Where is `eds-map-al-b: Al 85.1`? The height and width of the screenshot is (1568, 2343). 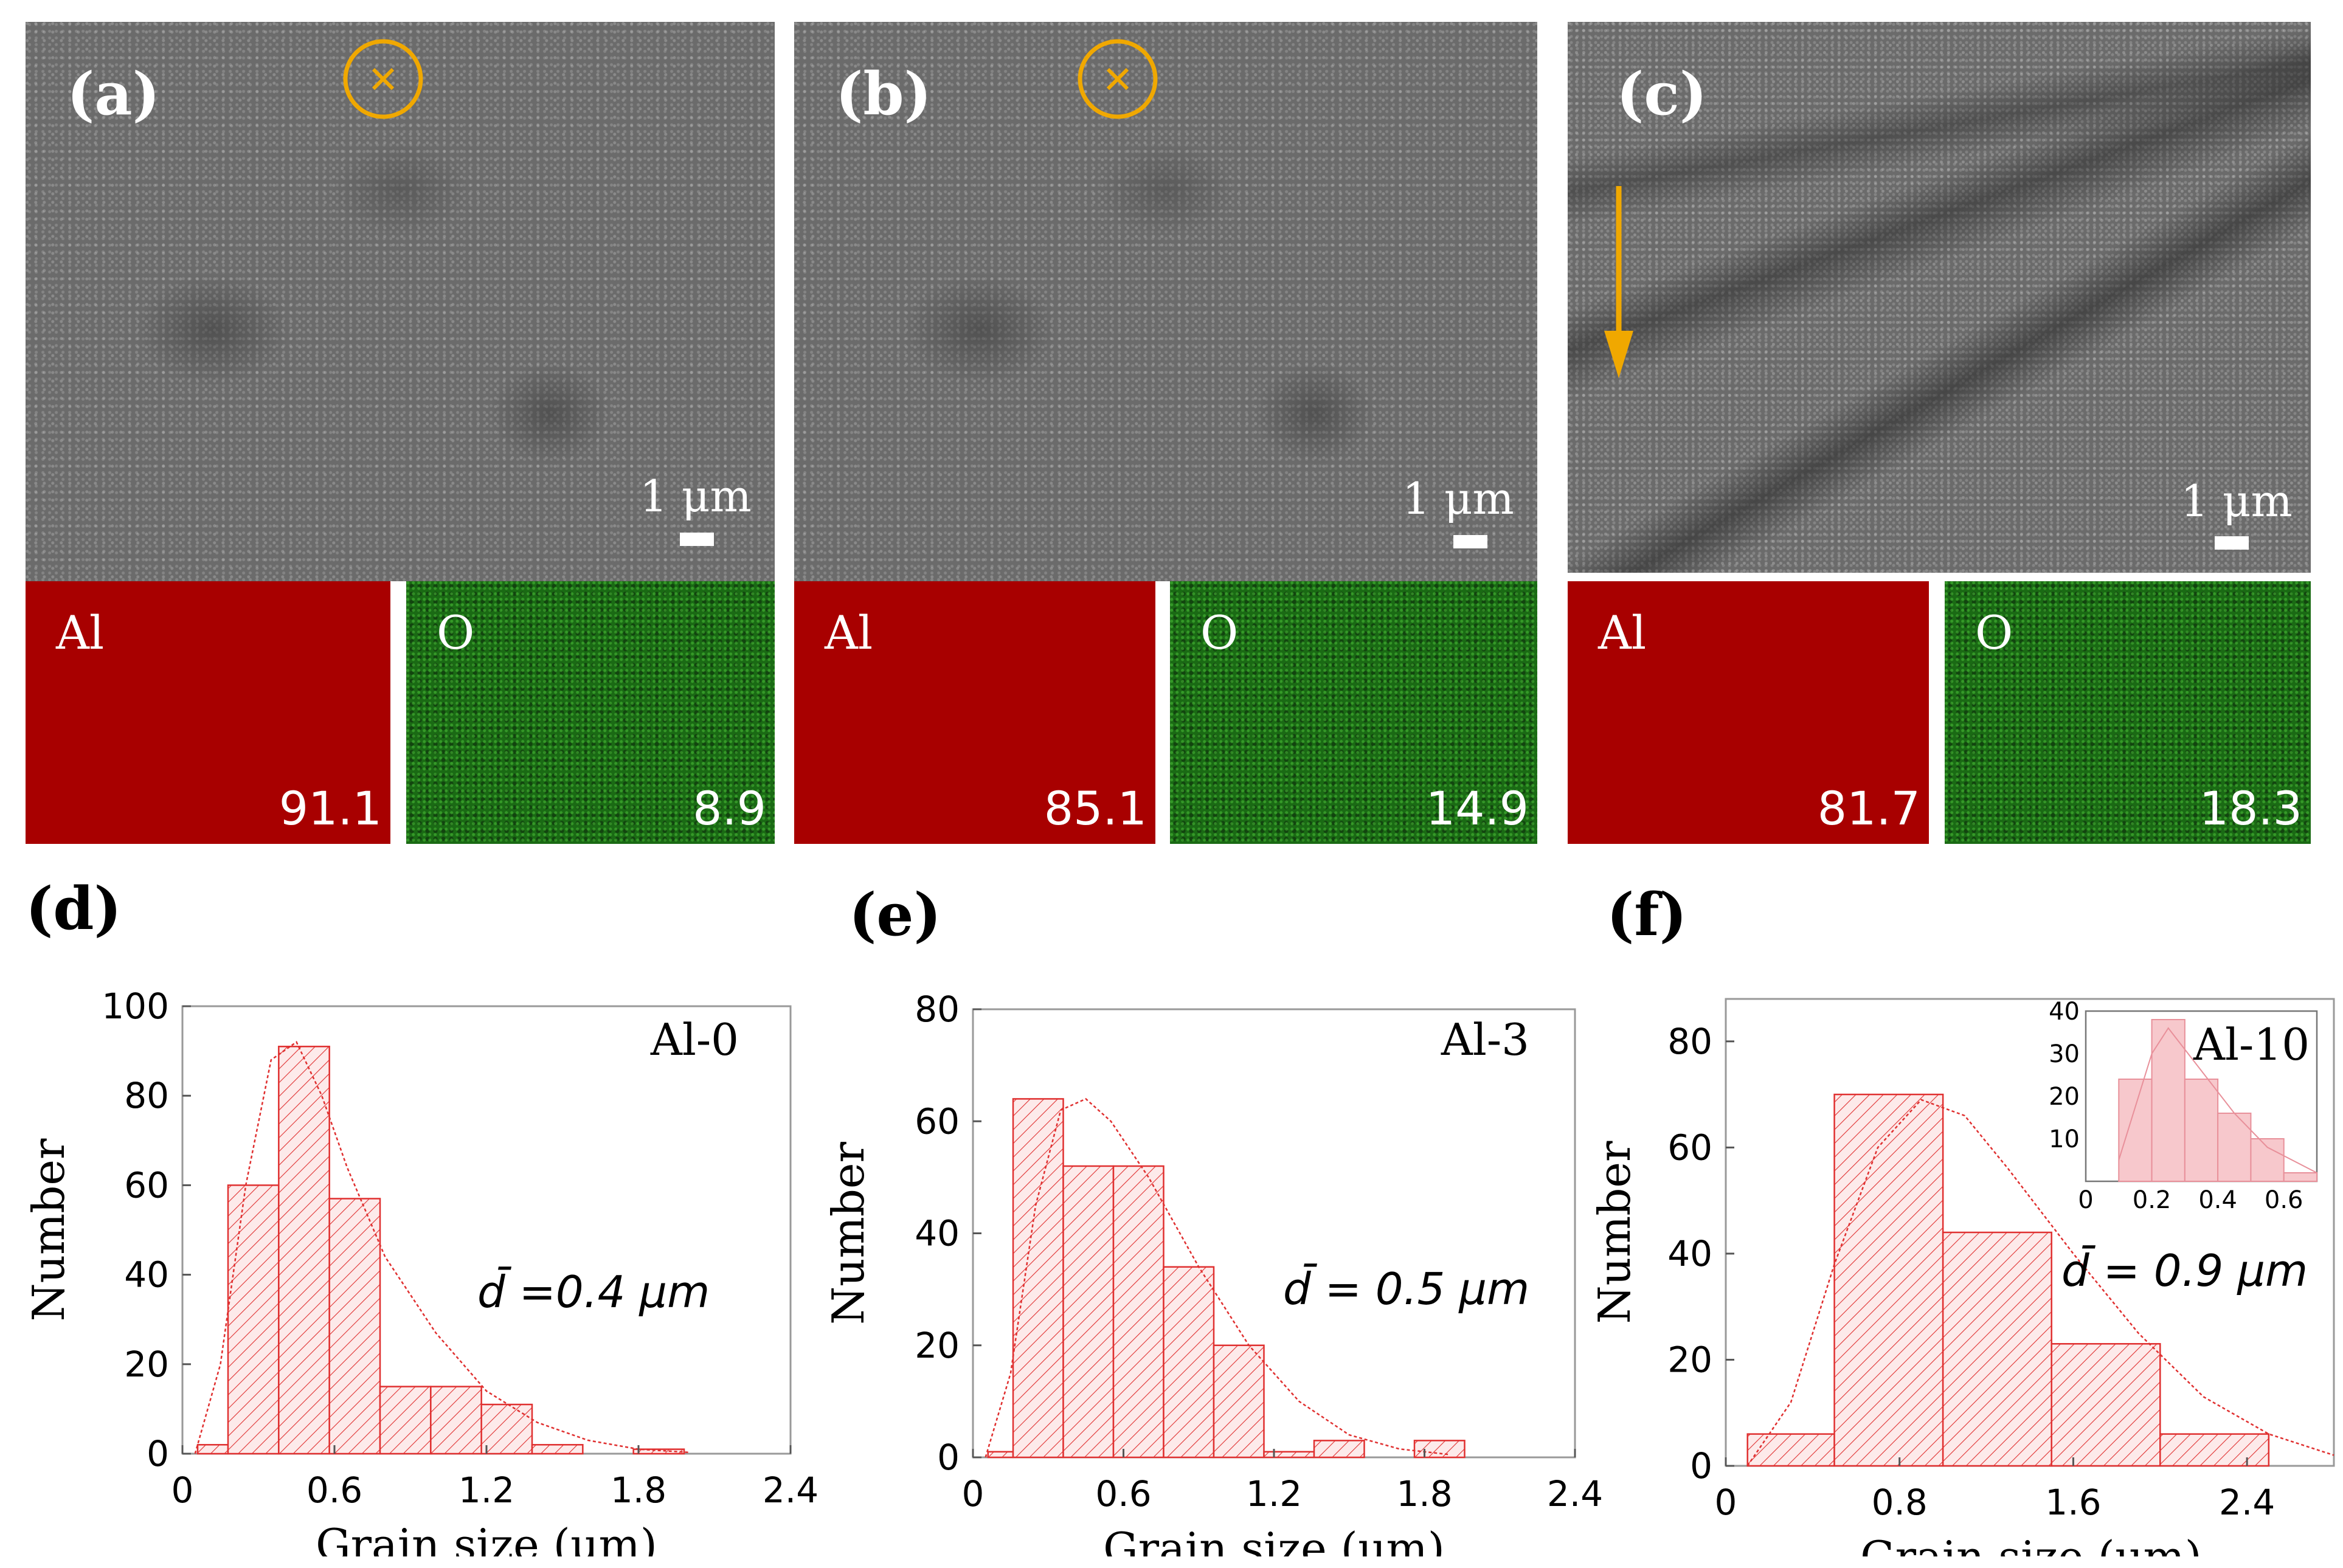 eds-map-al-b: Al 85.1 is located at coordinates (975, 712).